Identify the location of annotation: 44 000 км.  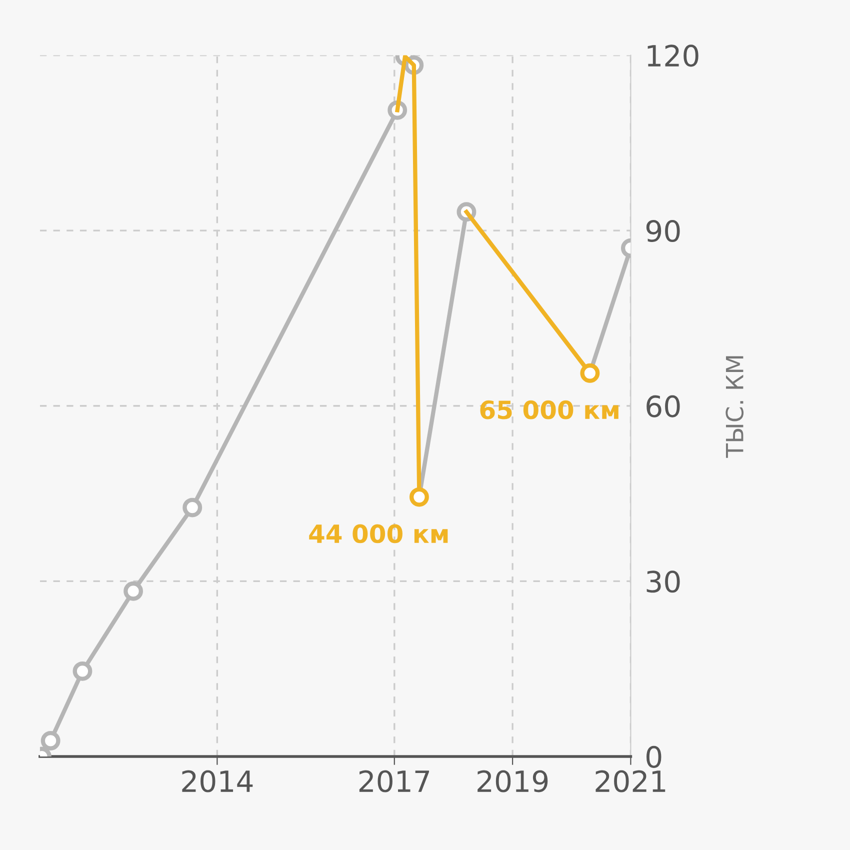
(378, 534).